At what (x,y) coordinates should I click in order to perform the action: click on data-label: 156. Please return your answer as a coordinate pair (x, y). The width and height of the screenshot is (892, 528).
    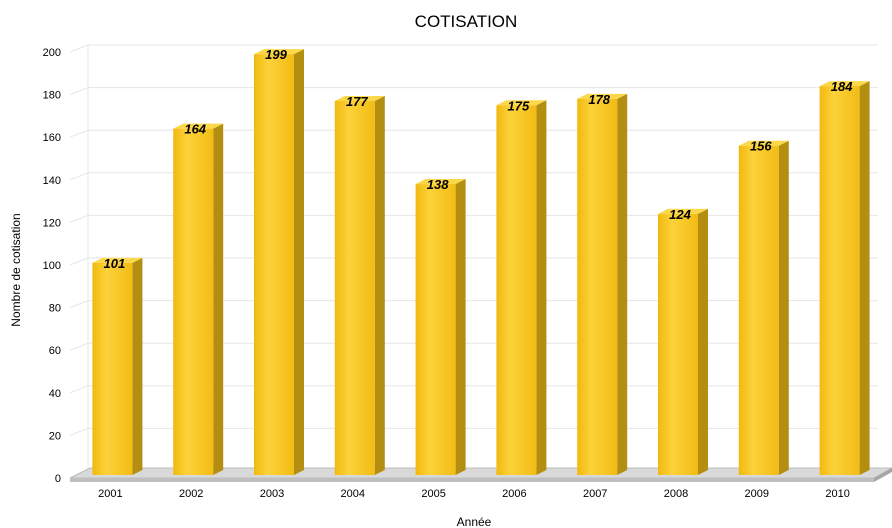
    Looking at the image, I should click on (761, 146).